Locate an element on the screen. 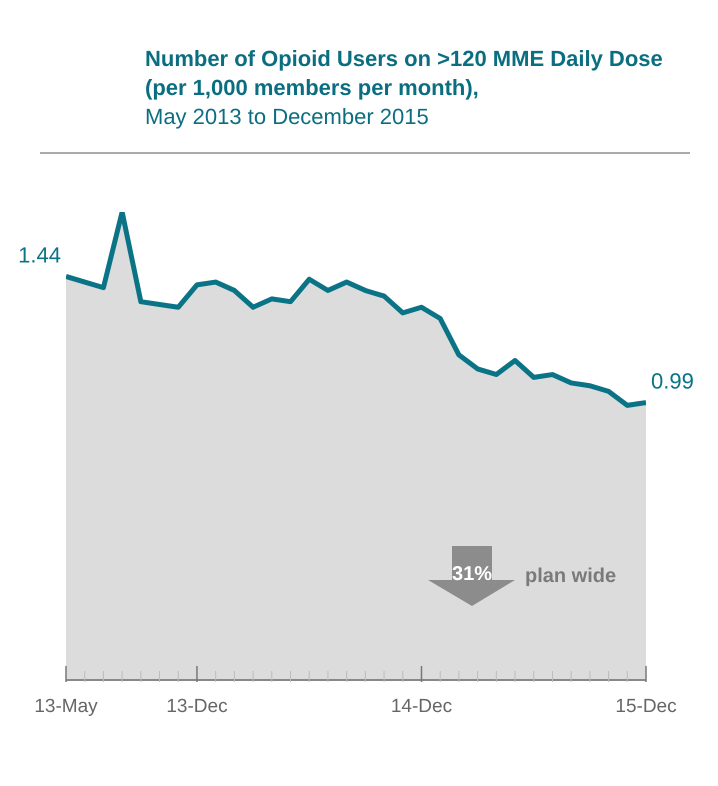  x-tick-label: 13-May is located at coordinates (66, 706).